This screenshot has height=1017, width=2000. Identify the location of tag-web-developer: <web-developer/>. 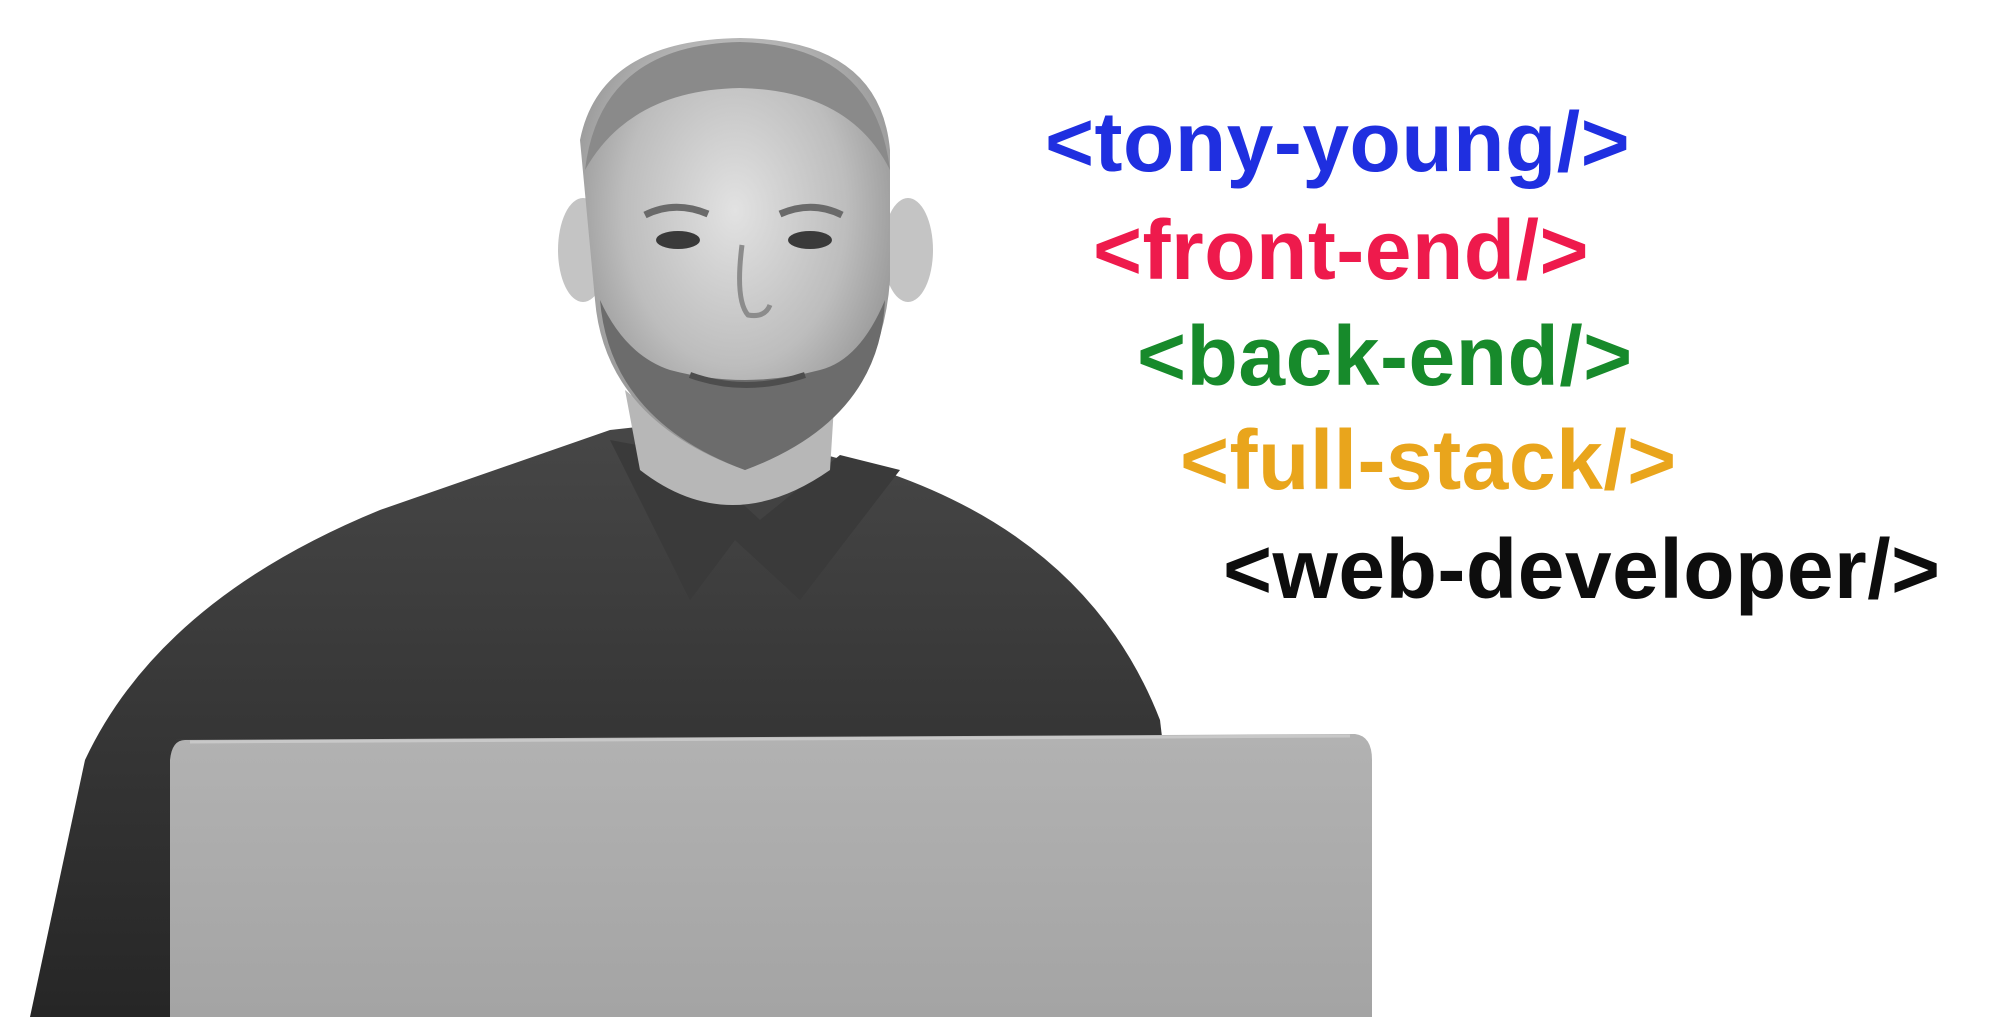
(1582, 569).